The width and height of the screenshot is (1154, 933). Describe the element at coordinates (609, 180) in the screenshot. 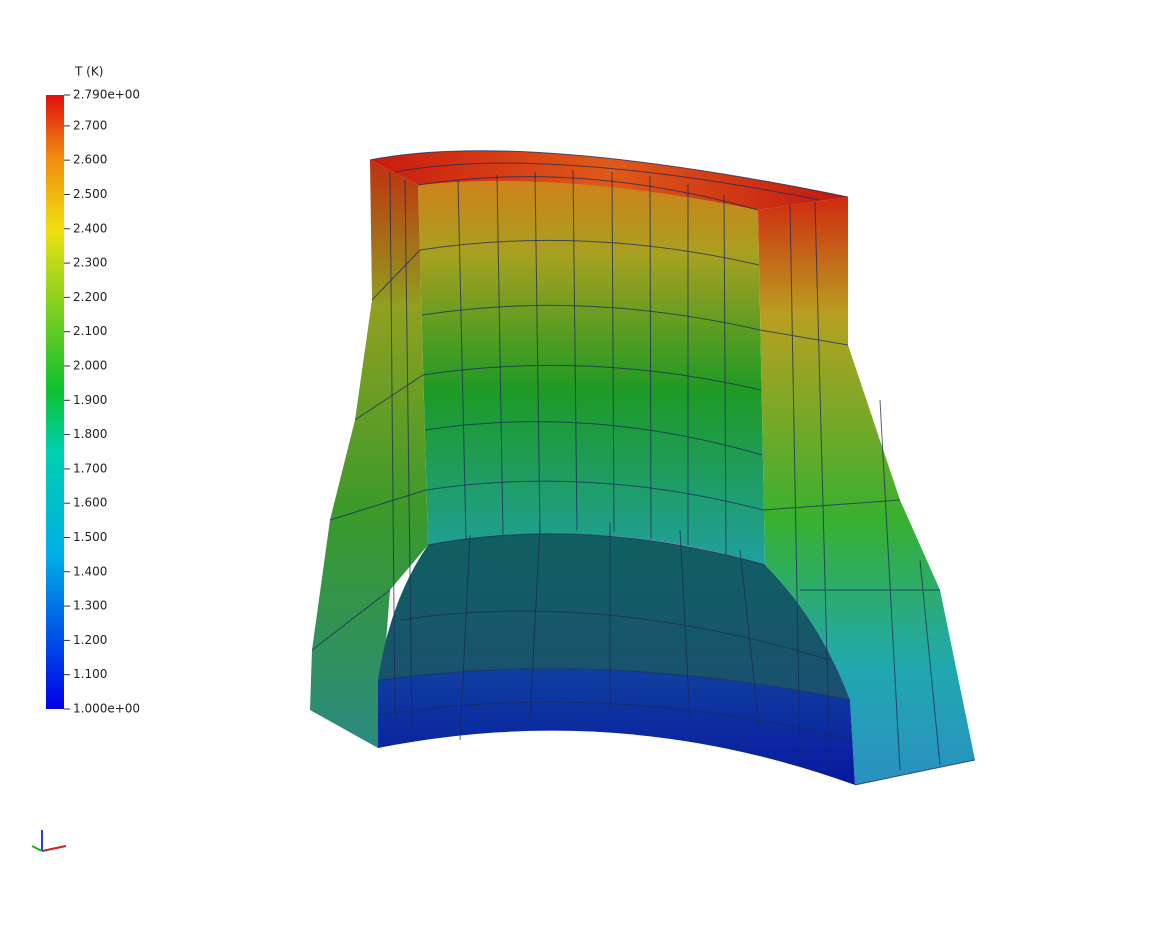

I see `top-face` at that location.